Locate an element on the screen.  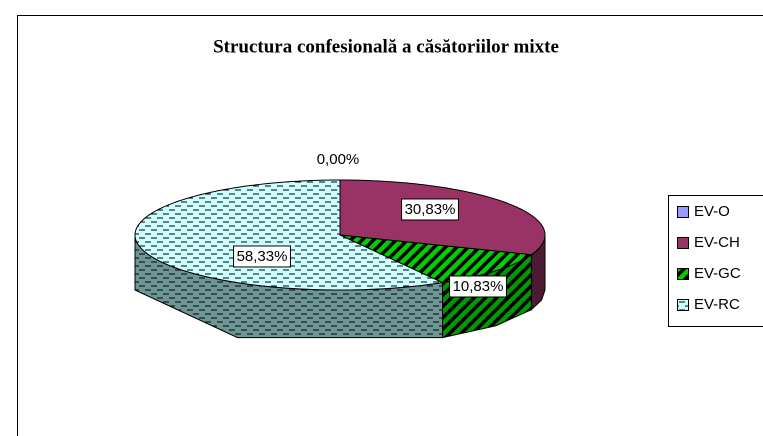
data-label: 10,83% is located at coordinates (478, 286).